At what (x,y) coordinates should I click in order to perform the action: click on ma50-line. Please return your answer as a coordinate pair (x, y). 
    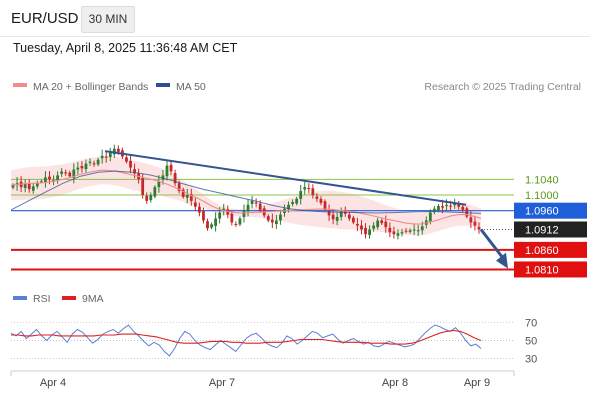
    Looking at the image, I should click on (246, 192).